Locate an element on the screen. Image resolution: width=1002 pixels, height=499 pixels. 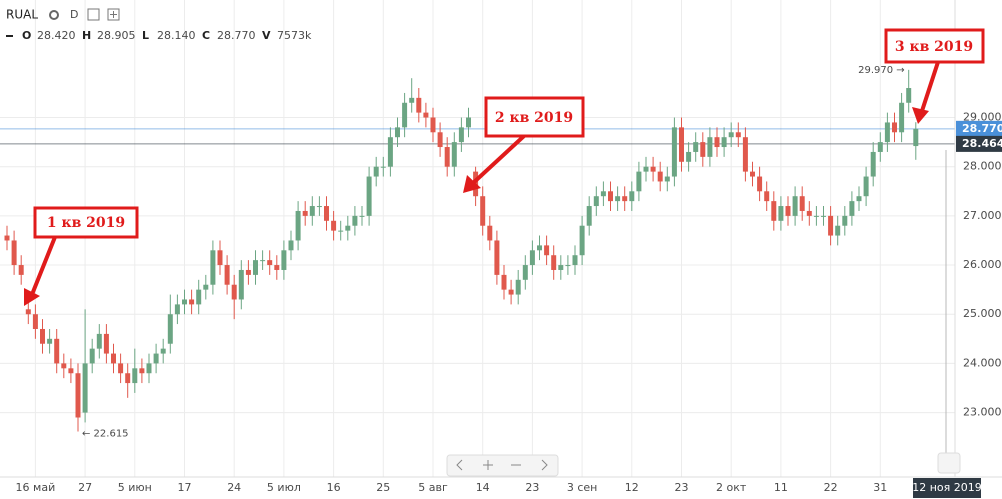
x-tick-label: 17 is located at coordinates (185, 487).